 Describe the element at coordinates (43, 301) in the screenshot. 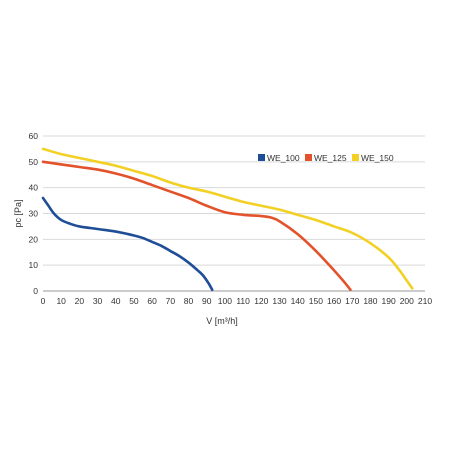

I see `x-tick-label: 0` at that location.